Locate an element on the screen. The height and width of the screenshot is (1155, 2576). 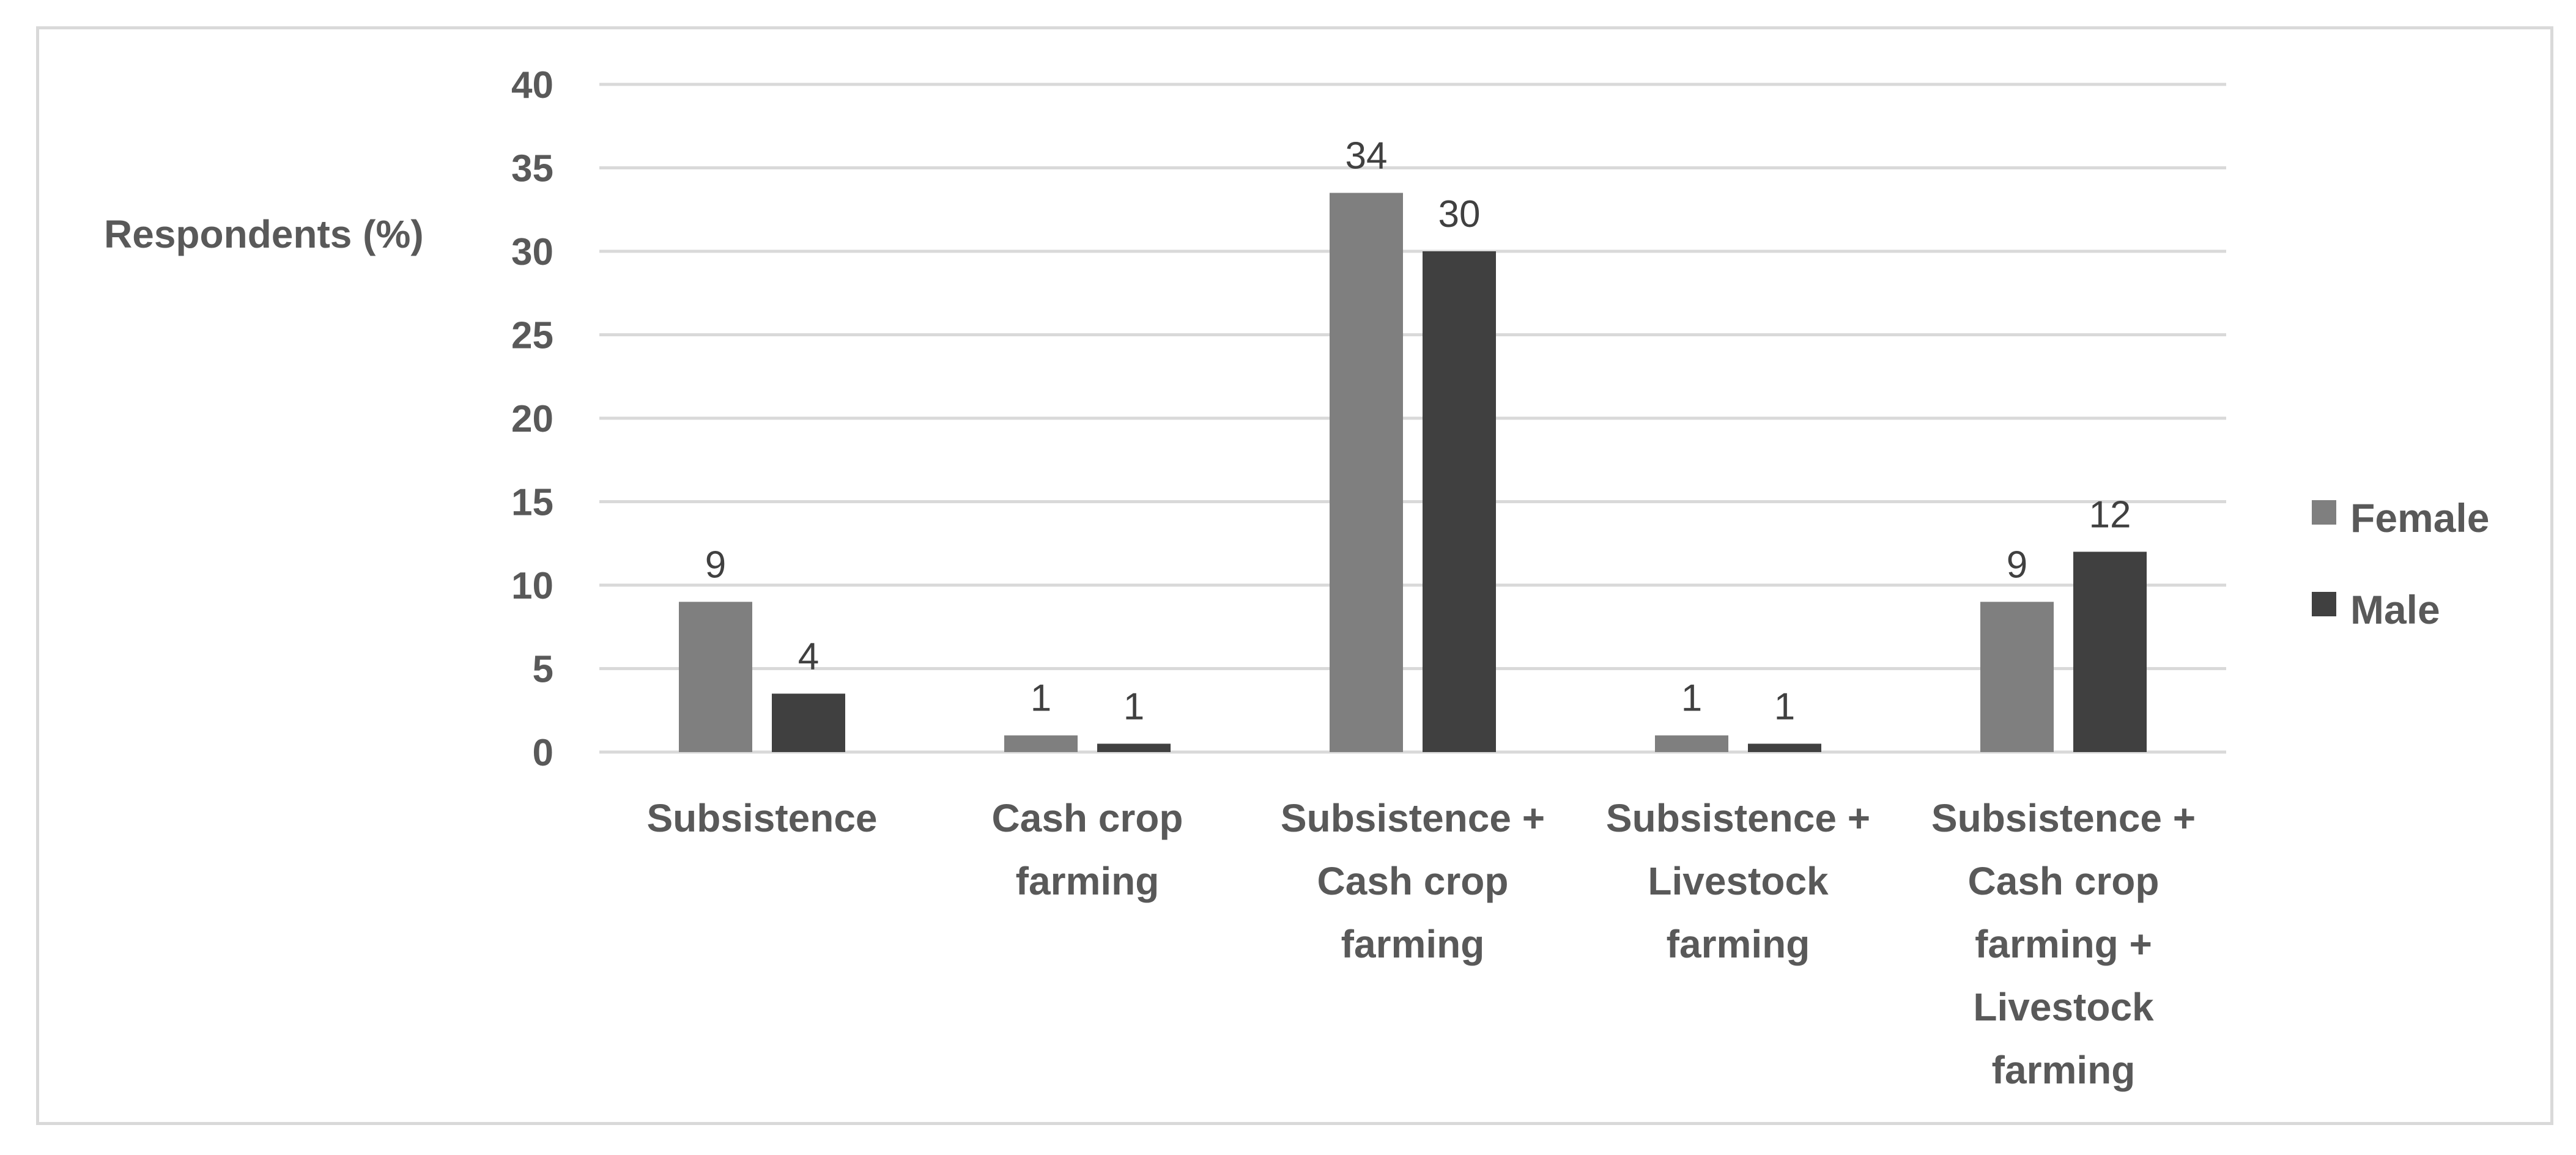
category-label: farming + is located at coordinates (2063, 944).